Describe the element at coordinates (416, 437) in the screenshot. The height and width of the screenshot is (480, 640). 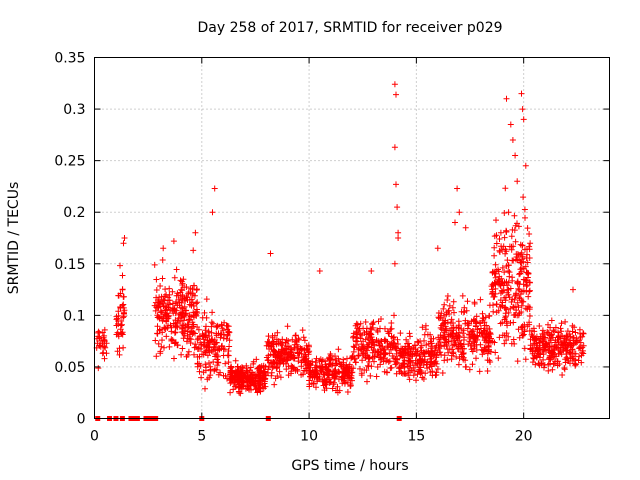
I see `x-tick-label: 15` at that location.